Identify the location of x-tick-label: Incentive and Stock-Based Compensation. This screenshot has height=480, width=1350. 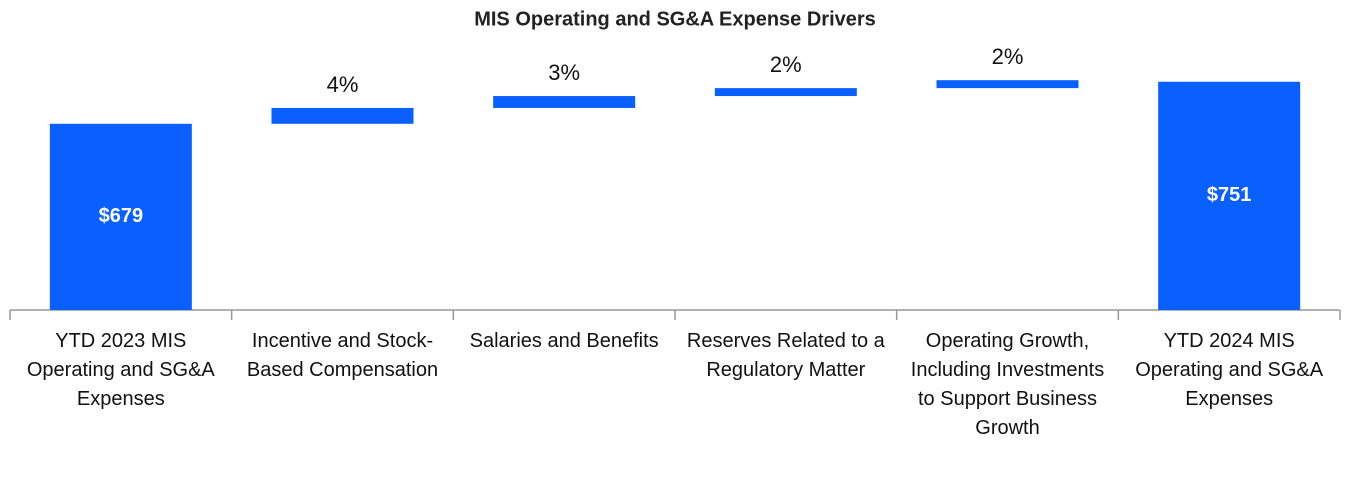
(342, 355).